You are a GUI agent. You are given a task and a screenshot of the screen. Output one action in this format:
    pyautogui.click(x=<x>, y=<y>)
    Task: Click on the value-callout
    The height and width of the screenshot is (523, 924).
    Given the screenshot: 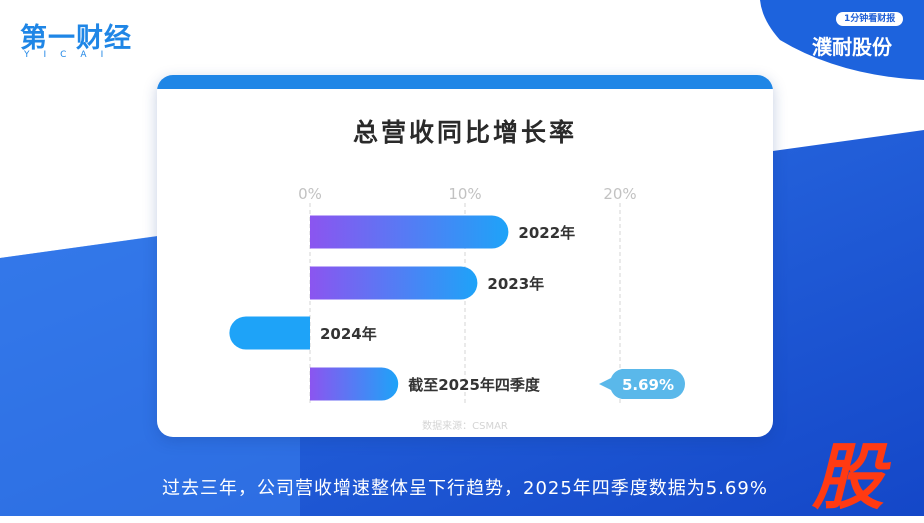 What is the action you would take?
    pyautogui.click(x=642, y=384)
    